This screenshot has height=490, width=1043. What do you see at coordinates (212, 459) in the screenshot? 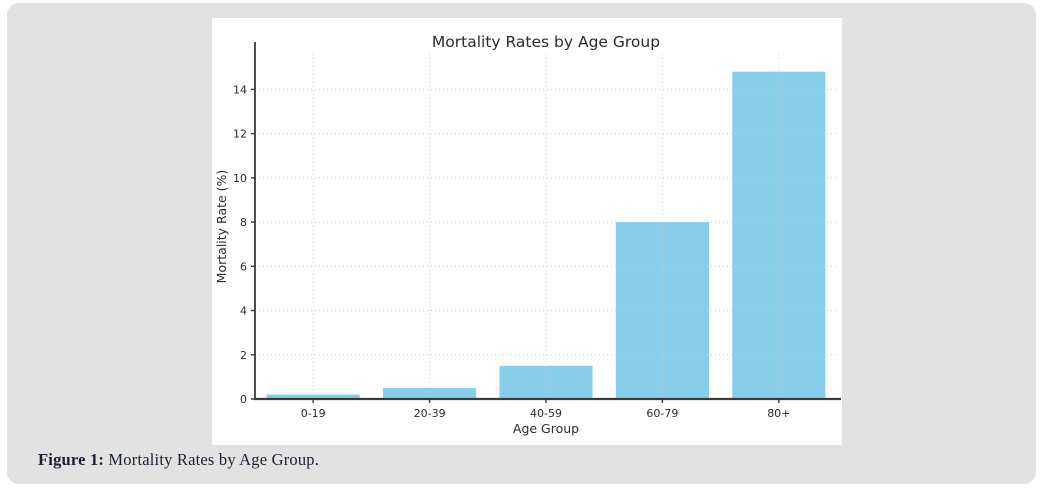
I see `figure-caption-text: Mortality Rates by Age Group.` at bounding box center [212, 459].